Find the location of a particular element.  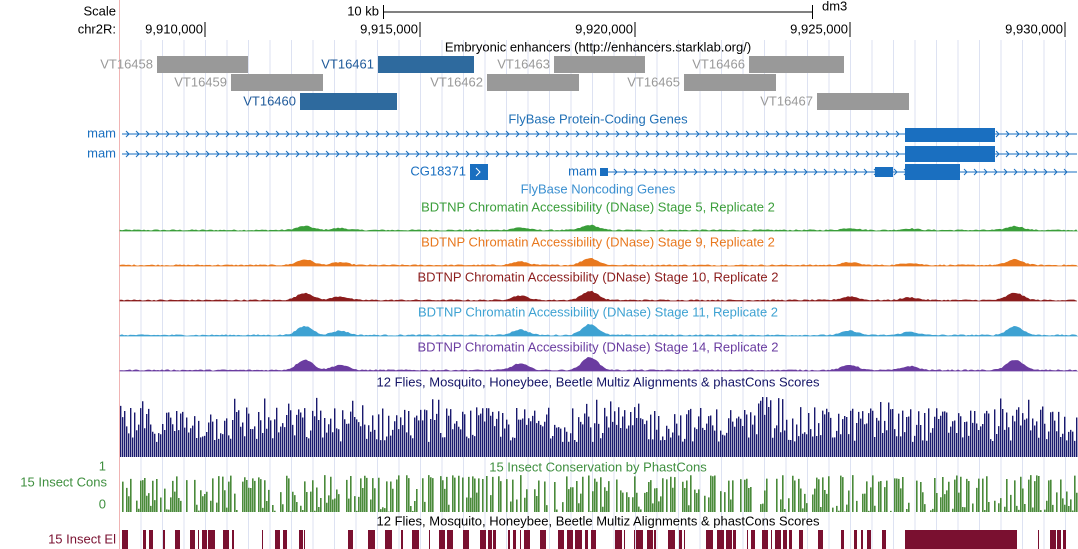

assembly-label: dm3 is located at coordinates (834, 6).